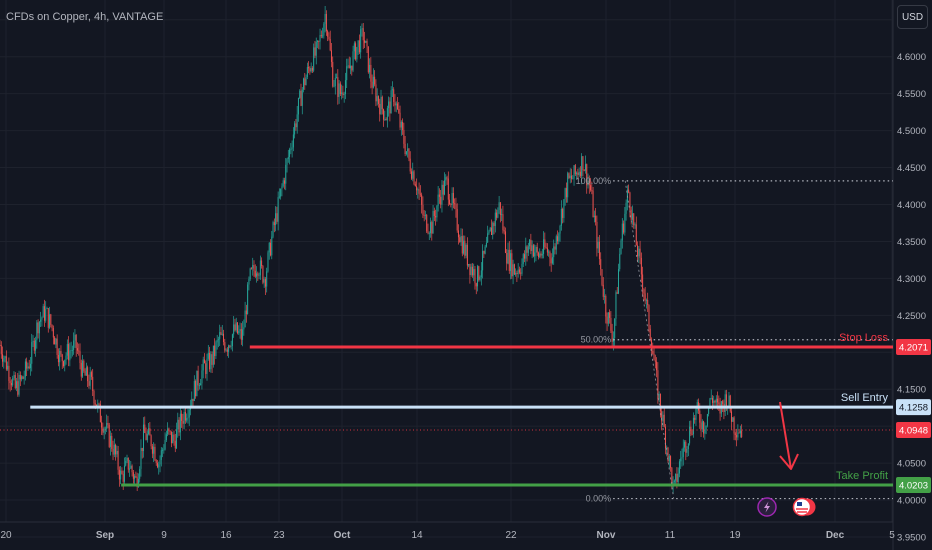 The width and height of the screenshot is (932, 550). What do you see at coordinates (105, 535) in the screenshot?
I see `x-tick-label: Sep` at bounding box center [105, 535].